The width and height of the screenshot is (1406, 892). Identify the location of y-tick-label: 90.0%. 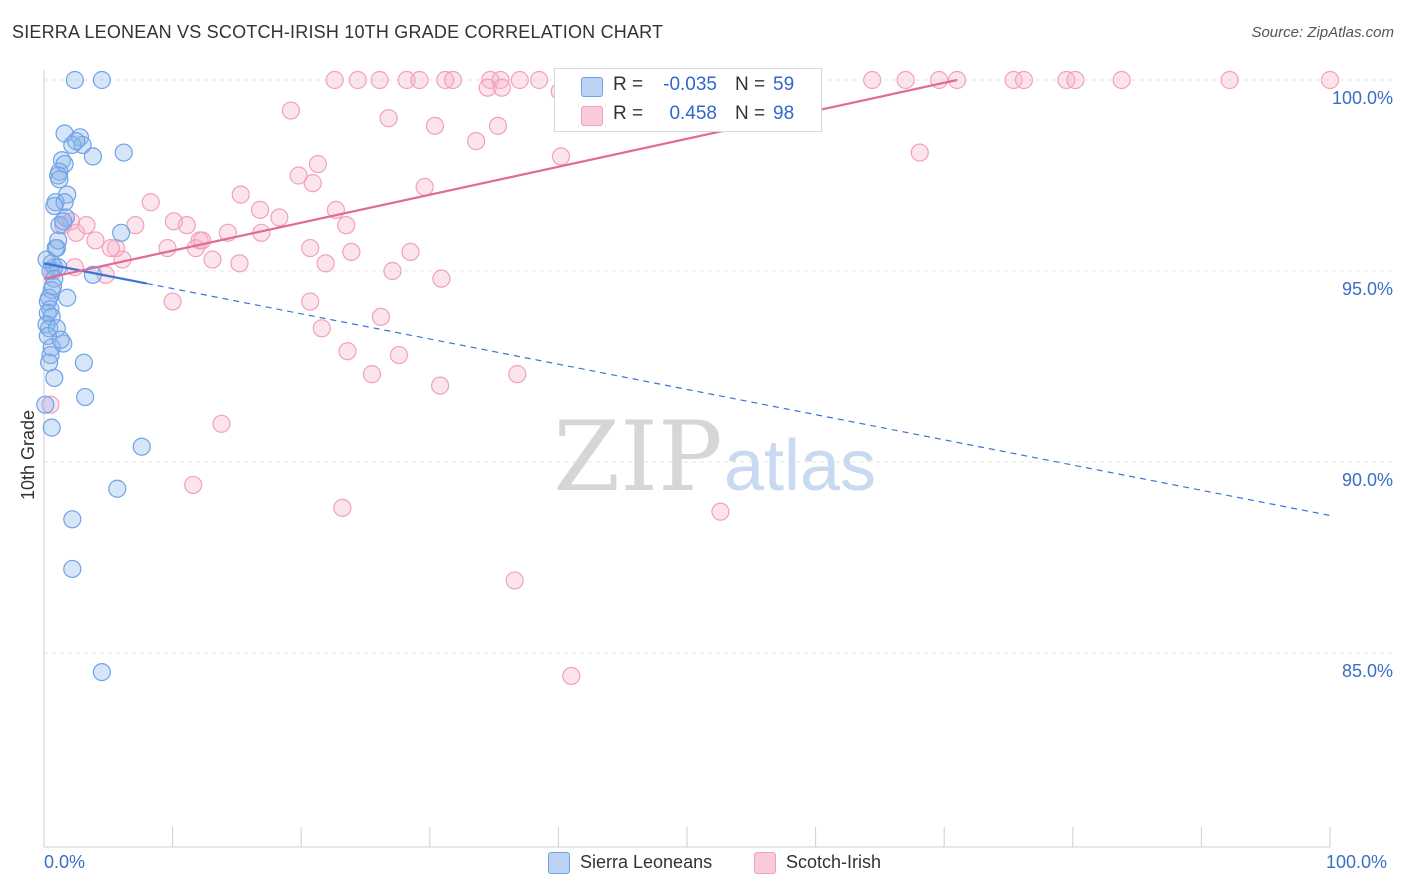
(1367, 480).